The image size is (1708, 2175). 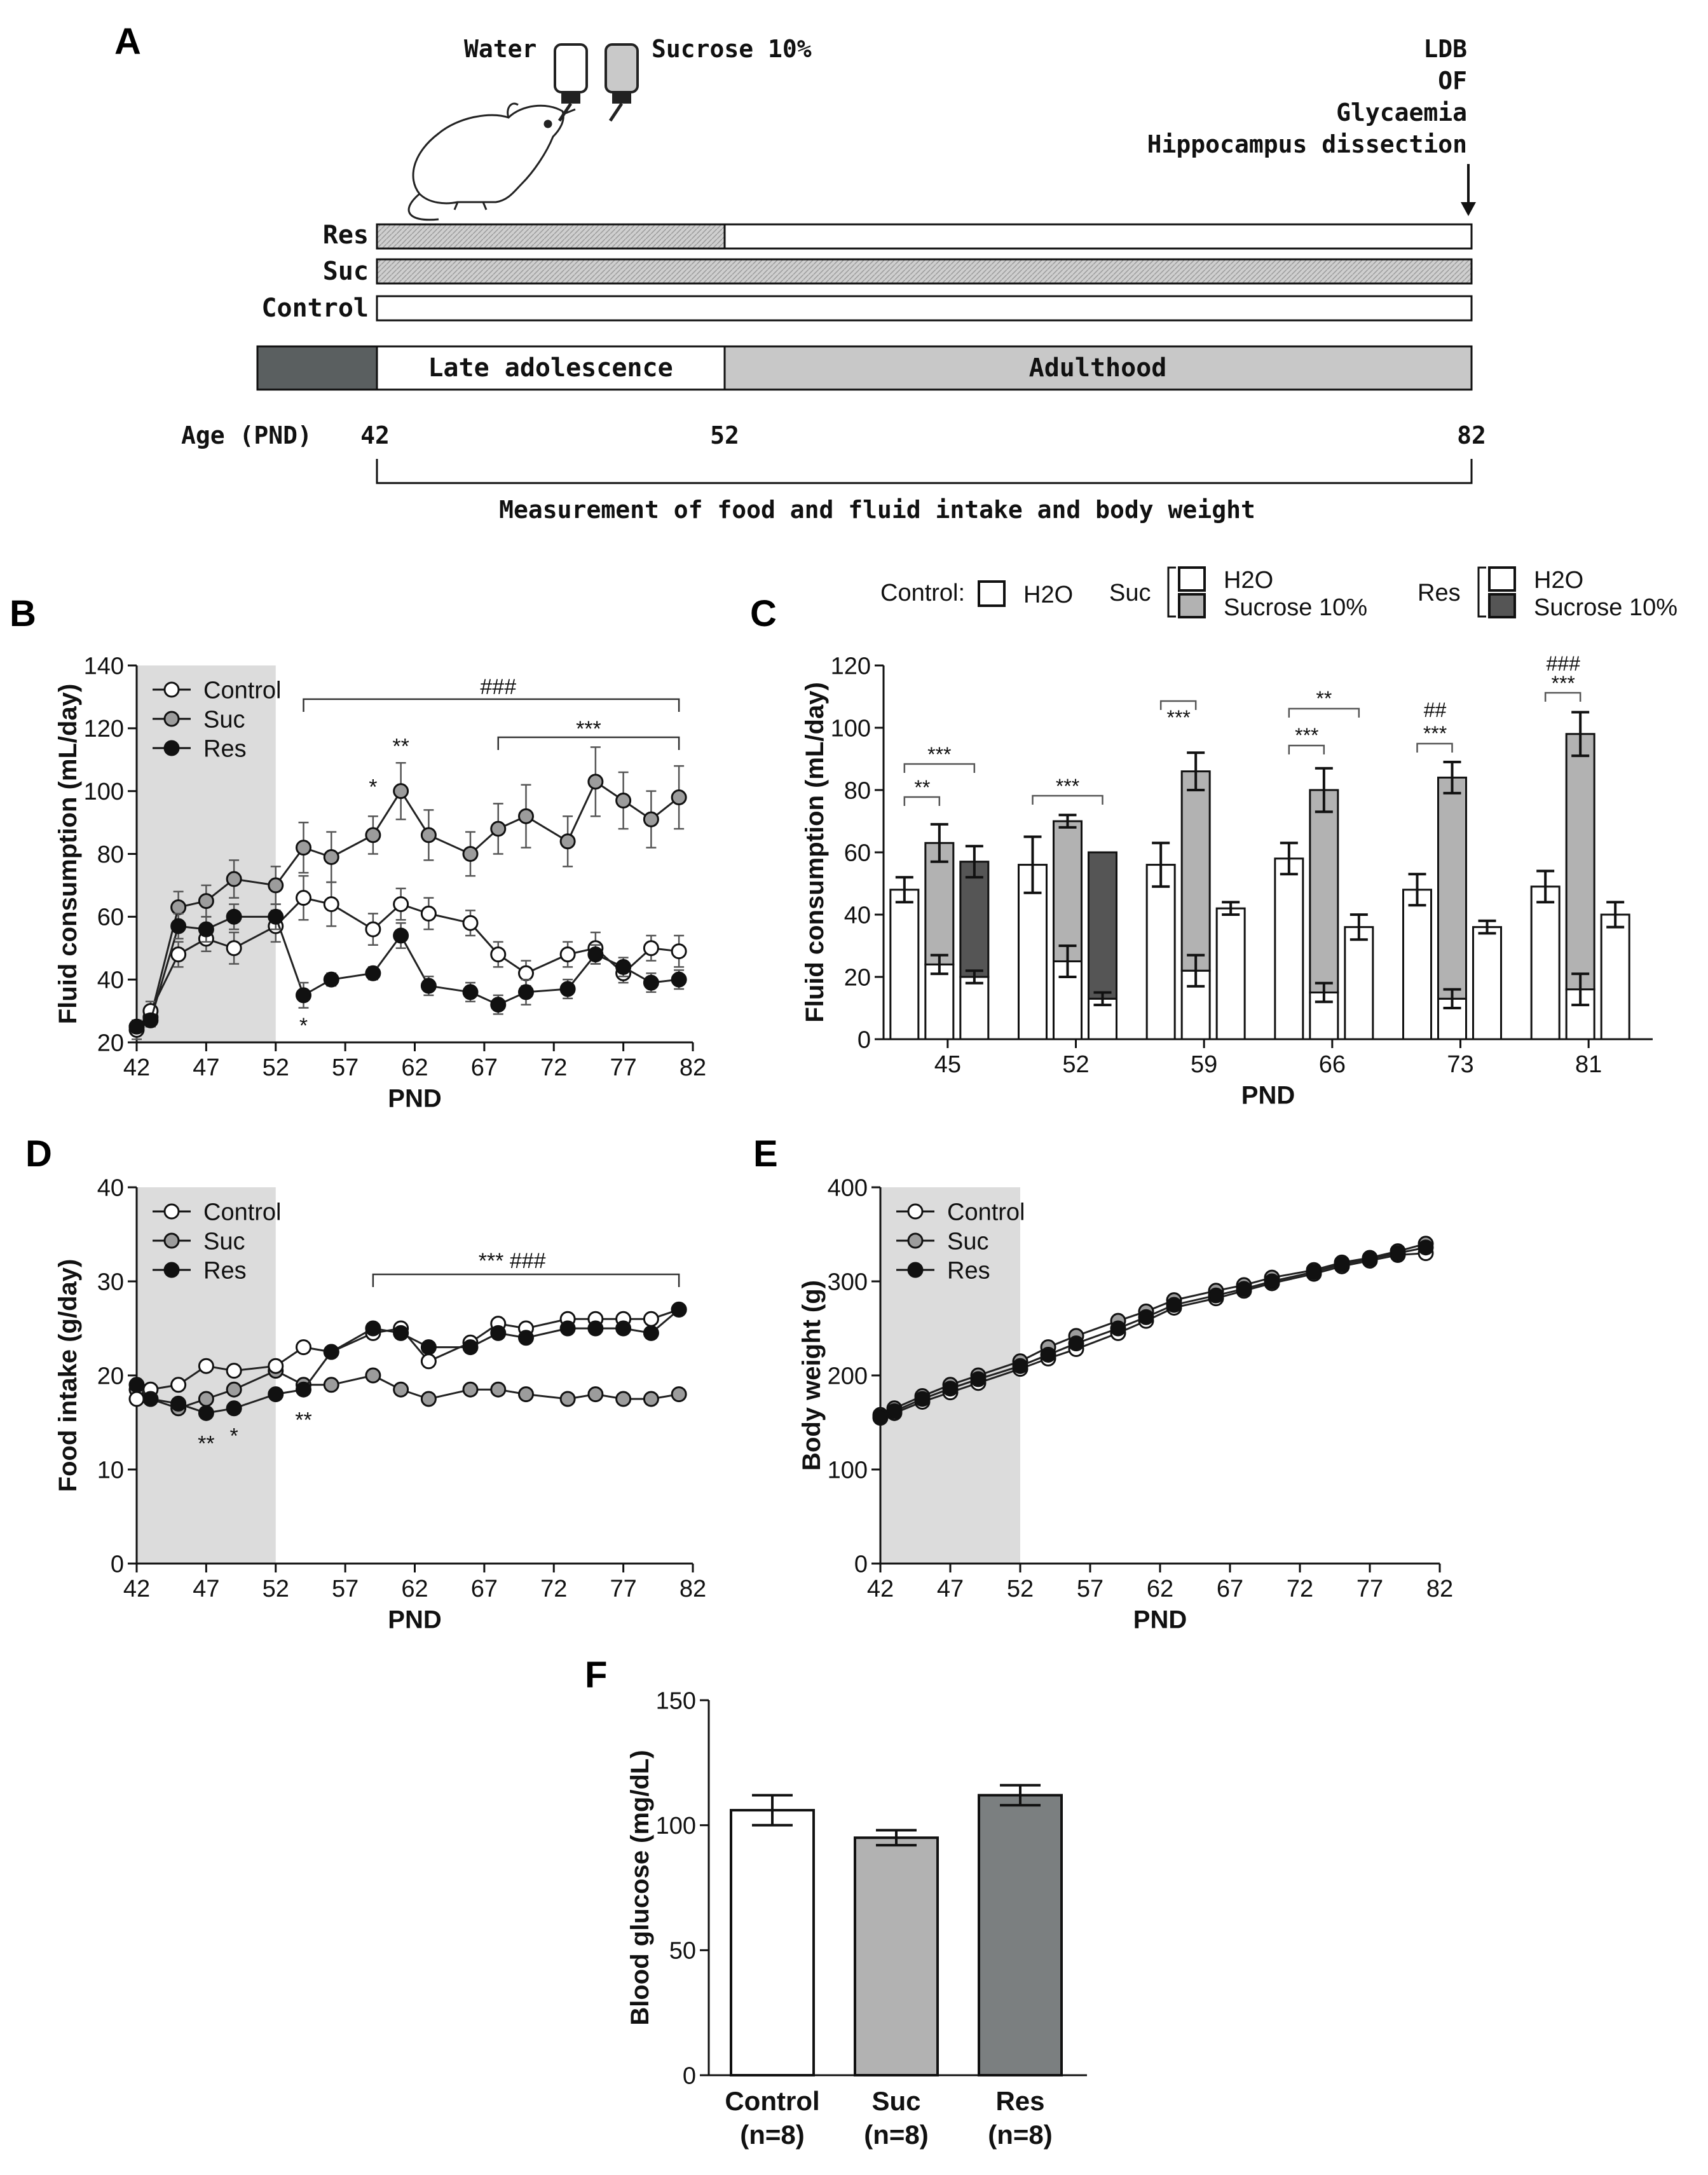 What do you see at coordinates (682, 1951) in the screenshot?
I see `y-tick-label: 50` at bounding box center [682, 1951].